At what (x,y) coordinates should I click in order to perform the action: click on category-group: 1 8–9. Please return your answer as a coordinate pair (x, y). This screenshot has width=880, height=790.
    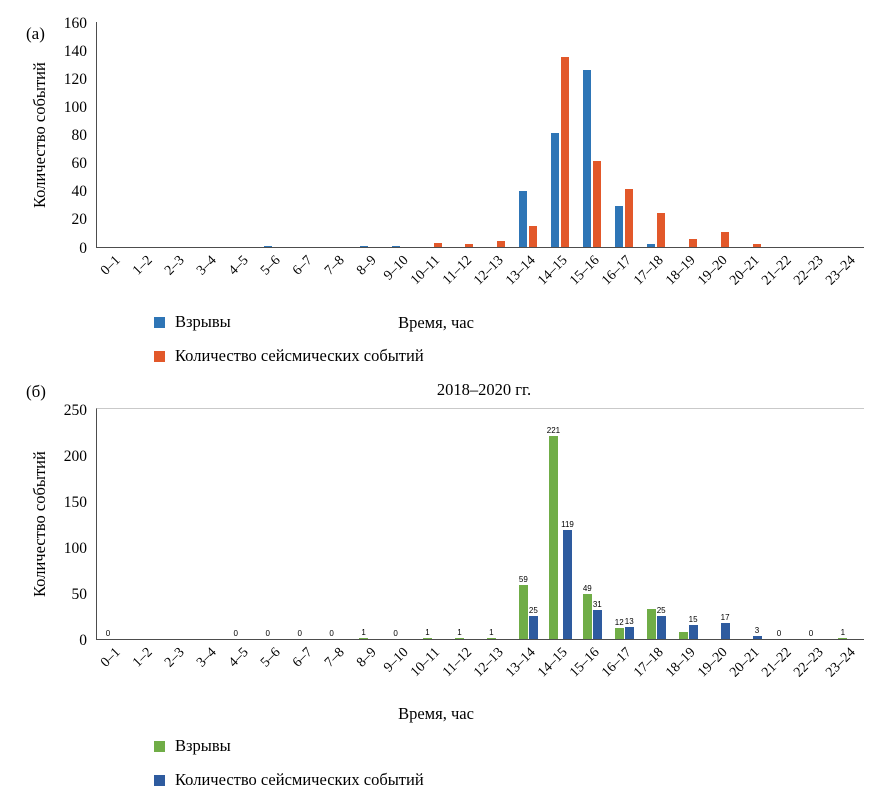
    Looking at the image, I should click on (369, 539).